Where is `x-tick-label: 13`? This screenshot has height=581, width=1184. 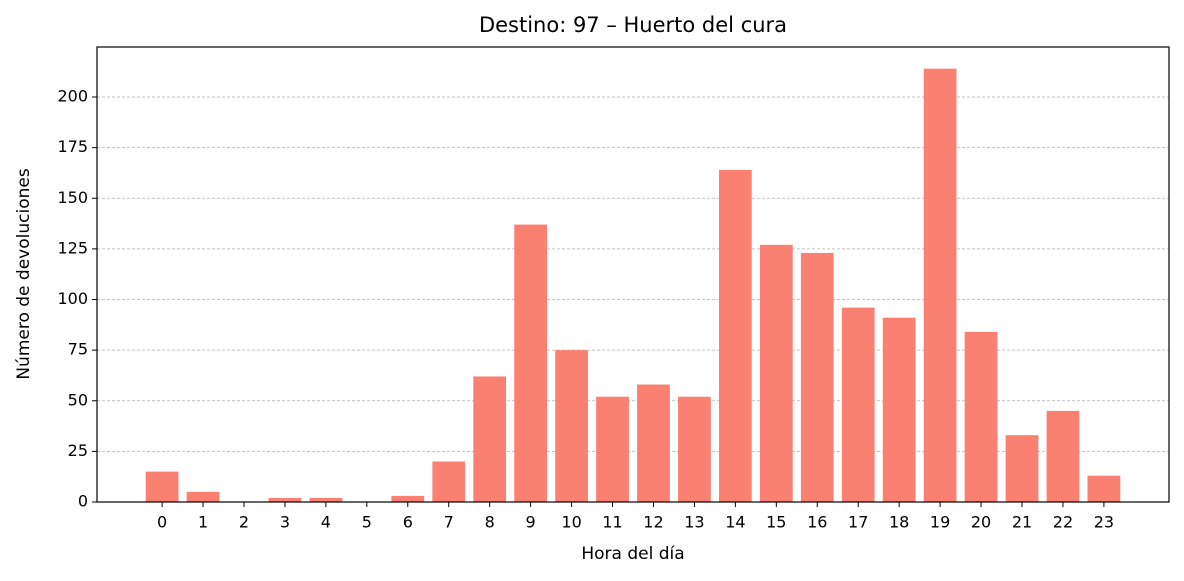 x-tick-label: 13 is located at coordinates (694, 522).